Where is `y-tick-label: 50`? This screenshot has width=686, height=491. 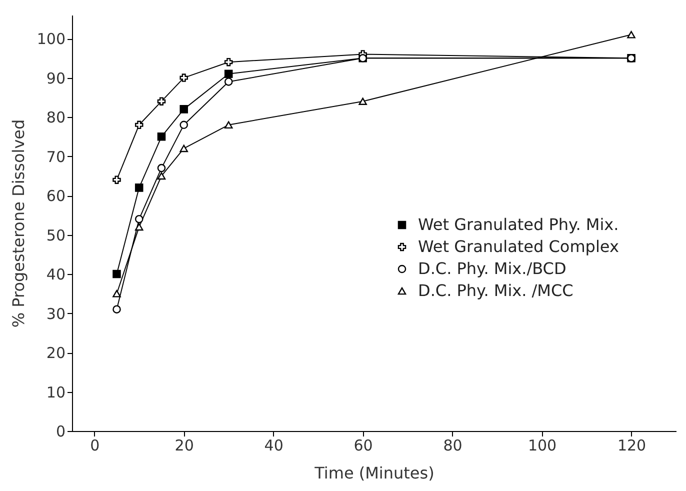
y-tick-label: 50 is located at coordinates (56, 235).